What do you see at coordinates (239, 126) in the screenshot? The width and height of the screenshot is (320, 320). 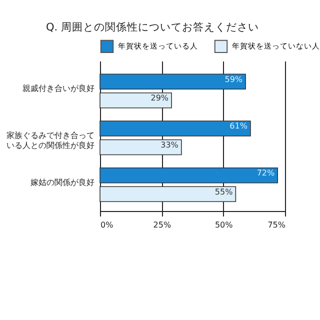 I see `data-label: 61%` at bounding box center [239, 126].